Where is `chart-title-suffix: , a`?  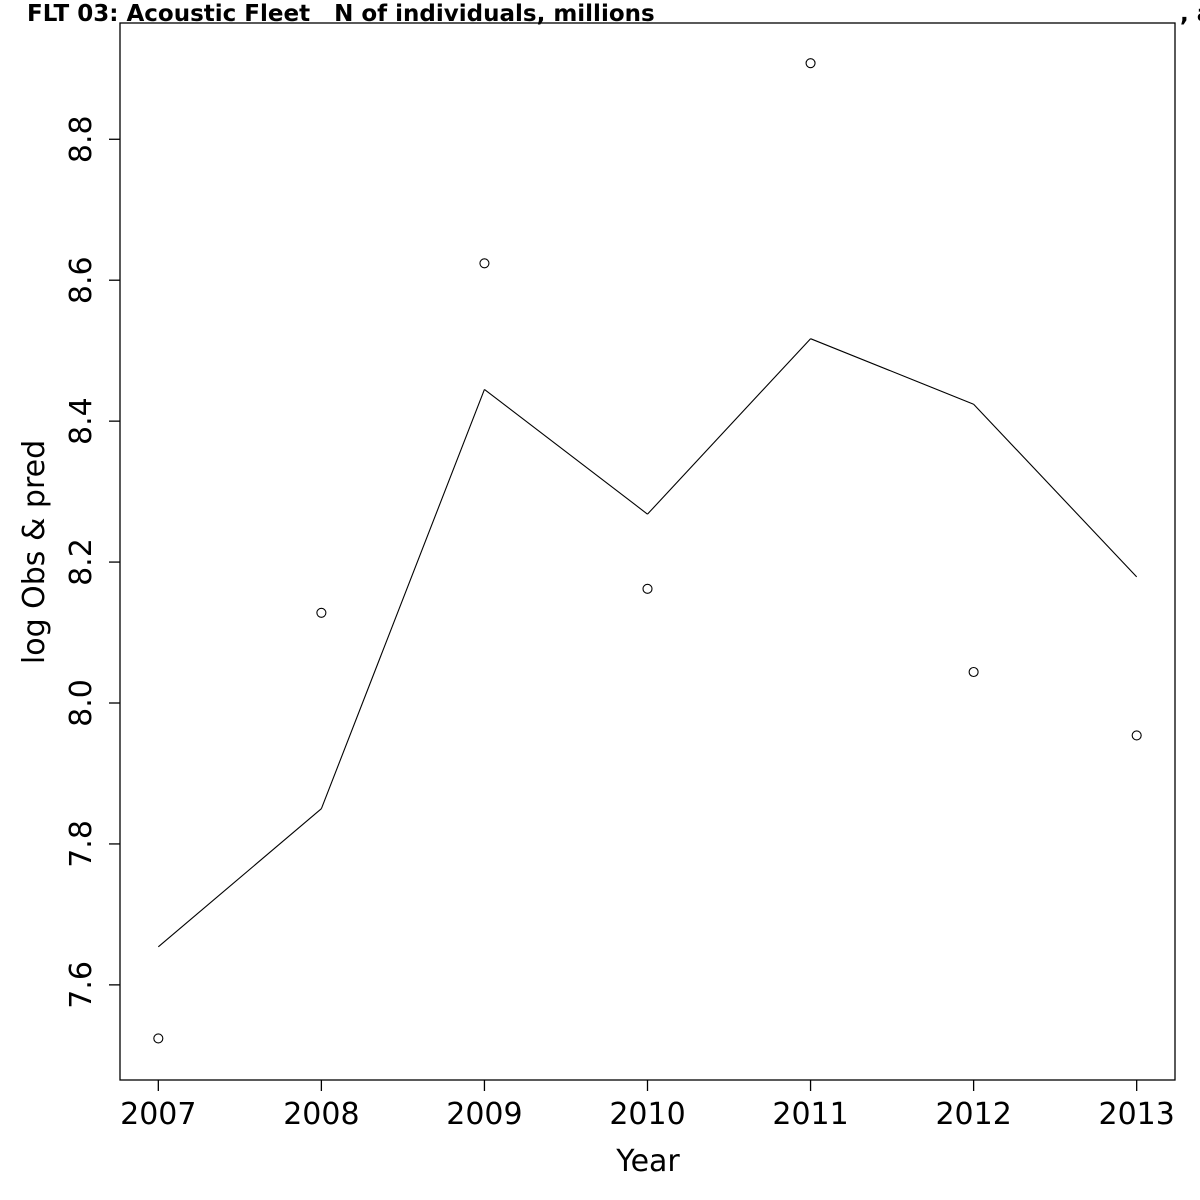
chart-title-suffix: , a is located at coordinates (1190, 14).